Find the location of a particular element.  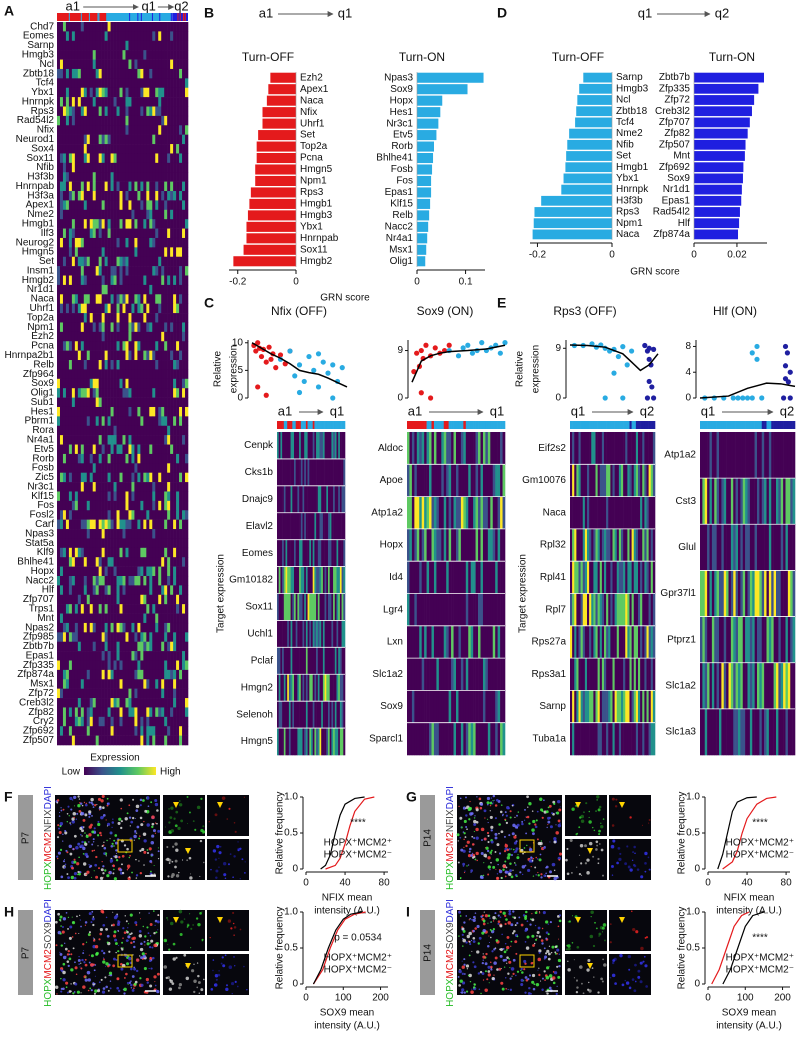

target-label: Atp1a2 is located at coordinates (387, 512).